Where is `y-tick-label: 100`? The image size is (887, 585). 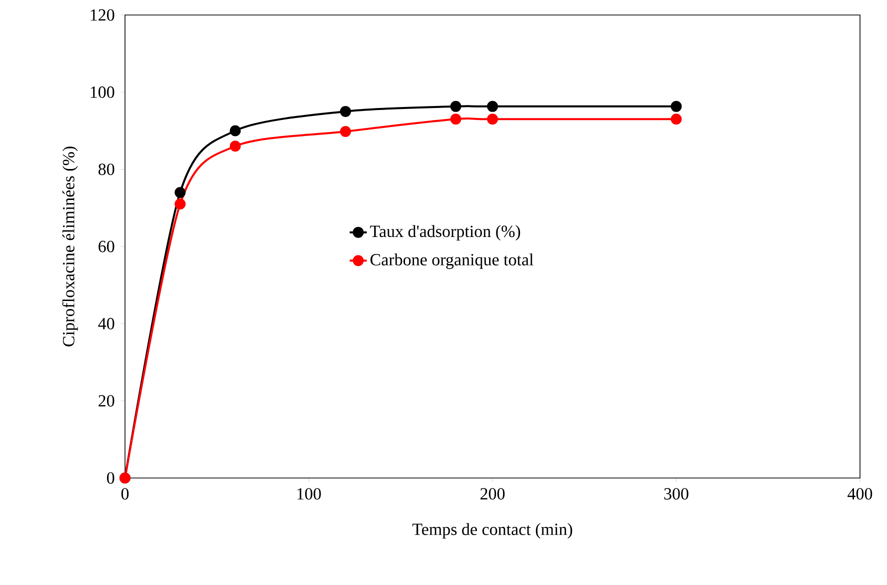
y-tick-label: 100 is located at coordinates (102, 92).